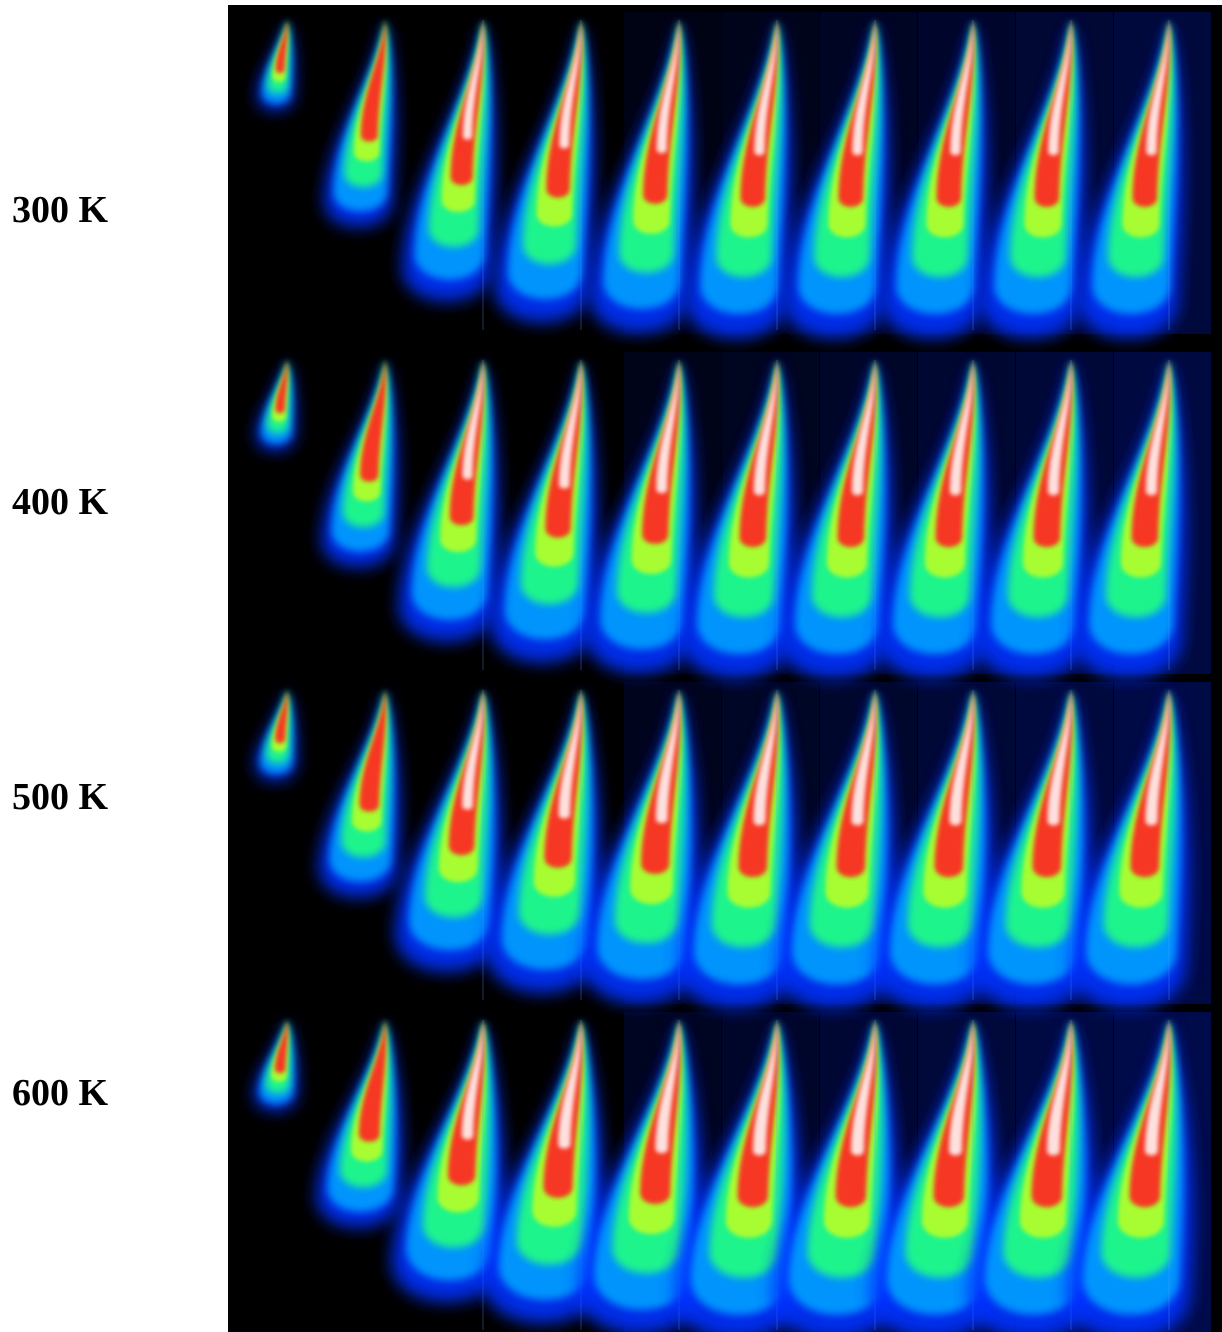  What do you see at coordinates (60, 502) in the screenshot?
I see `row-label: 400 K` at bounding box center [60, 502].